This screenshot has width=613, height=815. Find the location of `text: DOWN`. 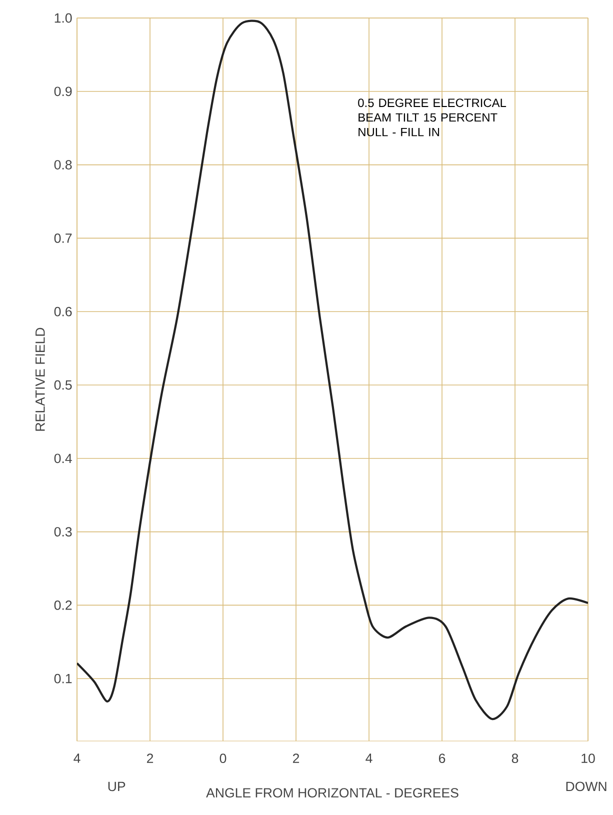

text: DOWN is located at coordinates (586, 787).